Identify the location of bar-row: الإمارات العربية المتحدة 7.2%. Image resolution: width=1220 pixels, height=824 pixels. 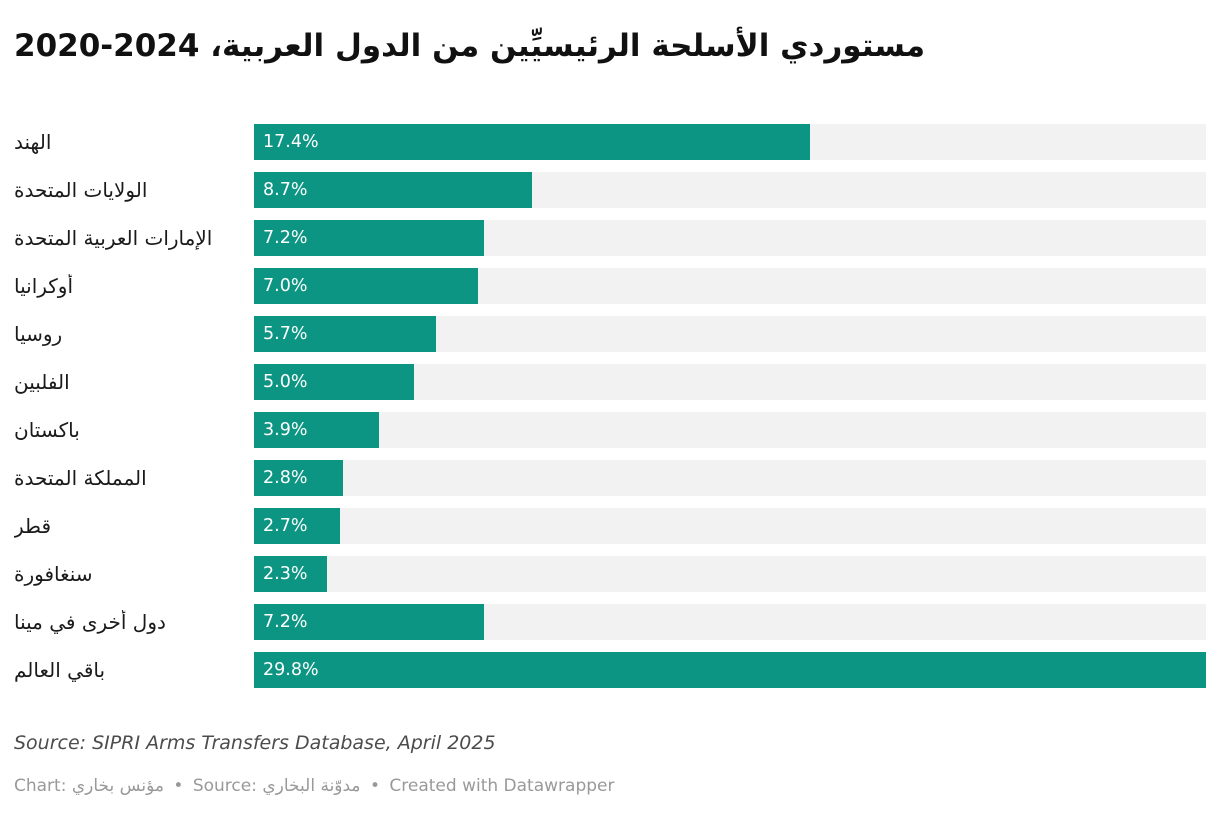
(610, 238).